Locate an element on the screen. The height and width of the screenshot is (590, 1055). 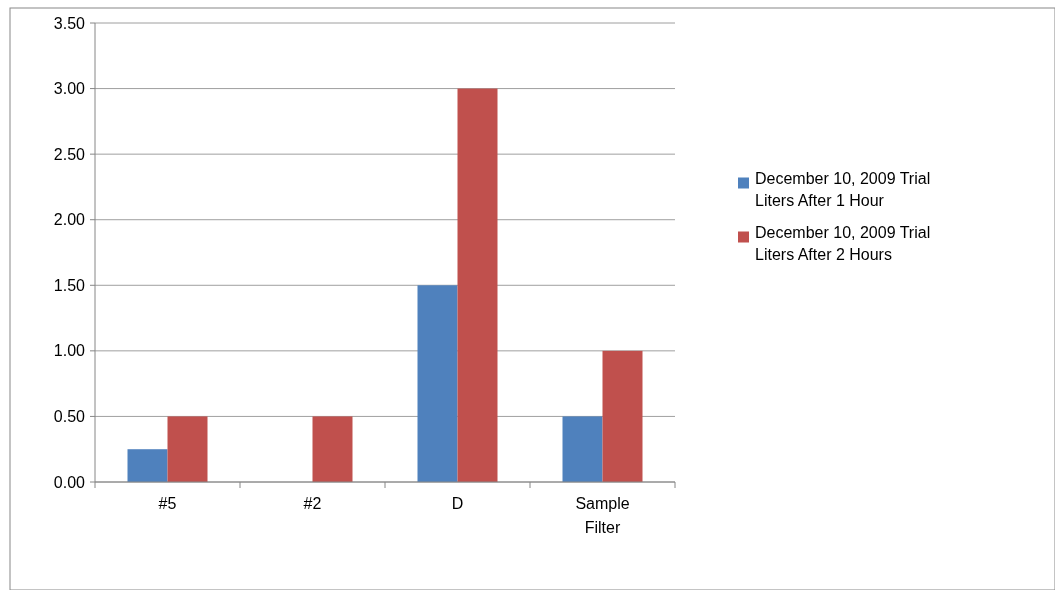
x-tick-label: D is located at coordinates (457, 503).